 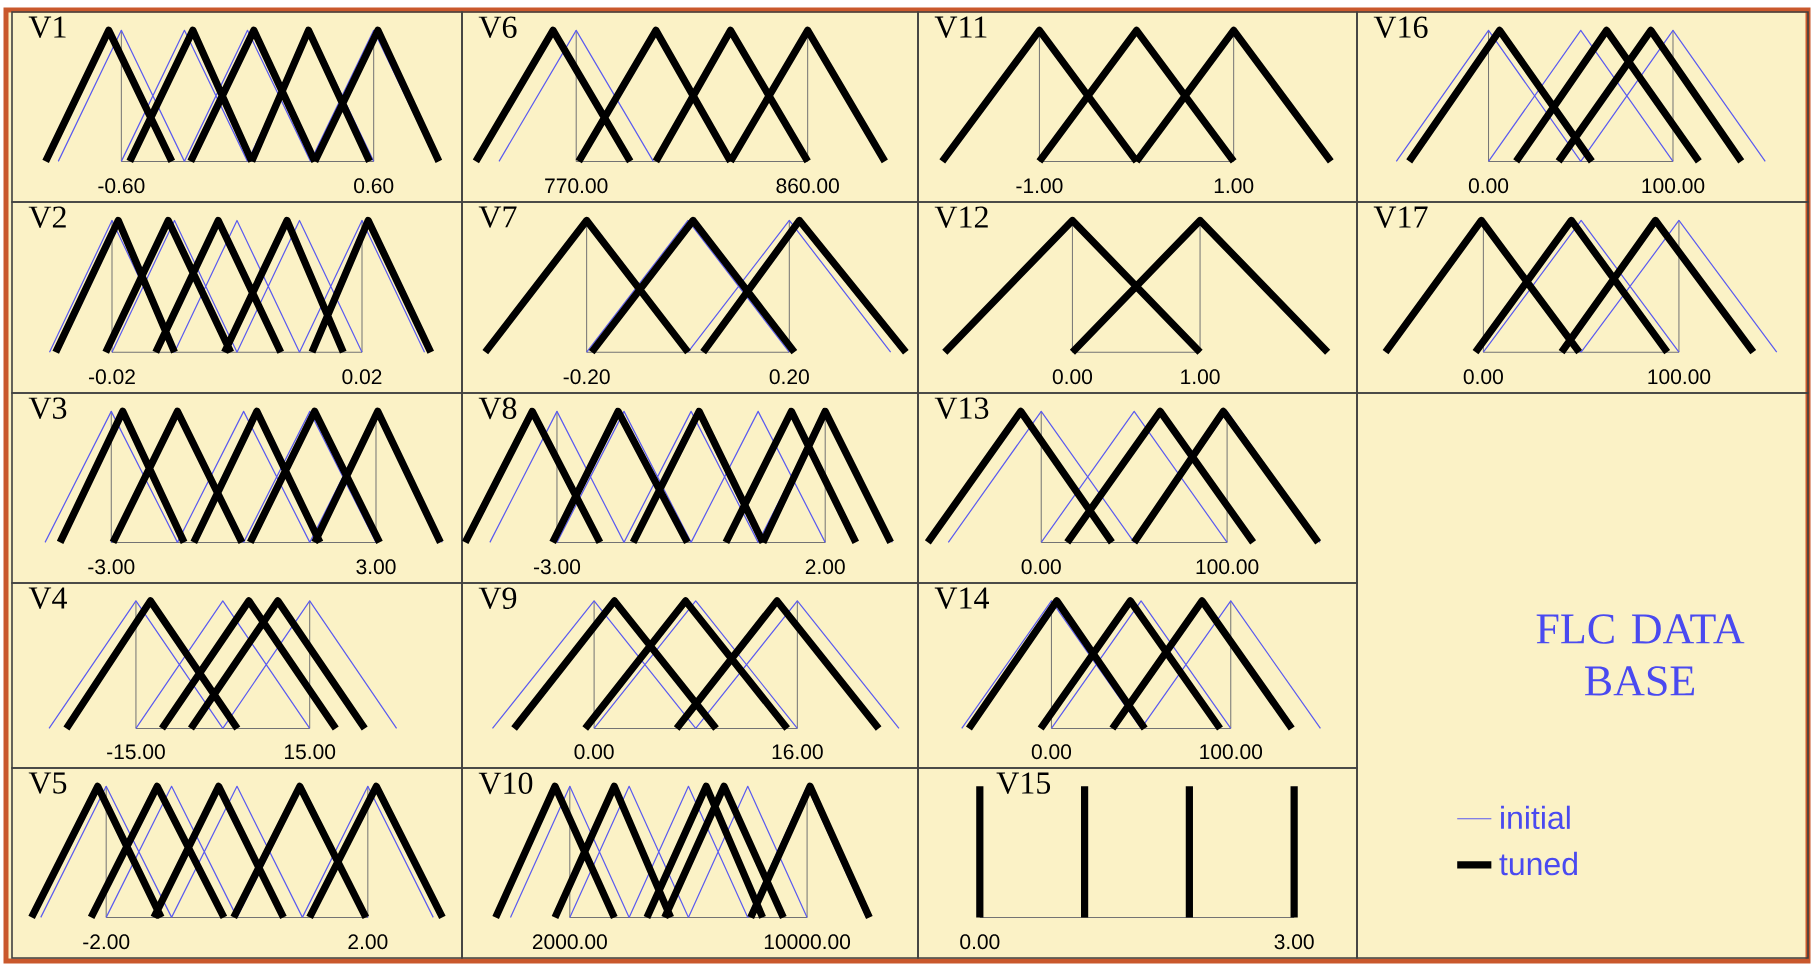 I want to click on legend-label: tuned, so click(x=1538, y=863).